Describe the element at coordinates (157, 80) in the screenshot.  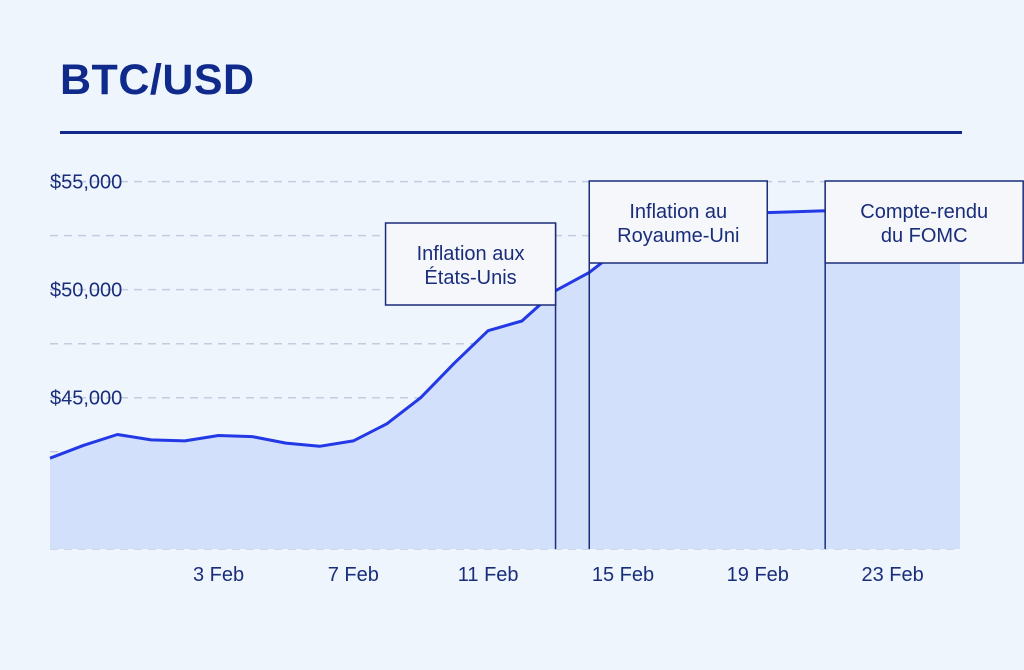
I see `page-title: BTC/USD` at that location.